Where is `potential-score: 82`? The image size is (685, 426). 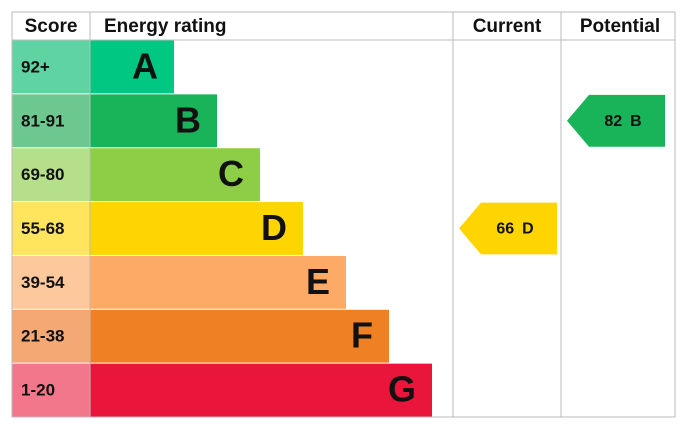 potential-score: 82 is located at coordinates (613, 121).